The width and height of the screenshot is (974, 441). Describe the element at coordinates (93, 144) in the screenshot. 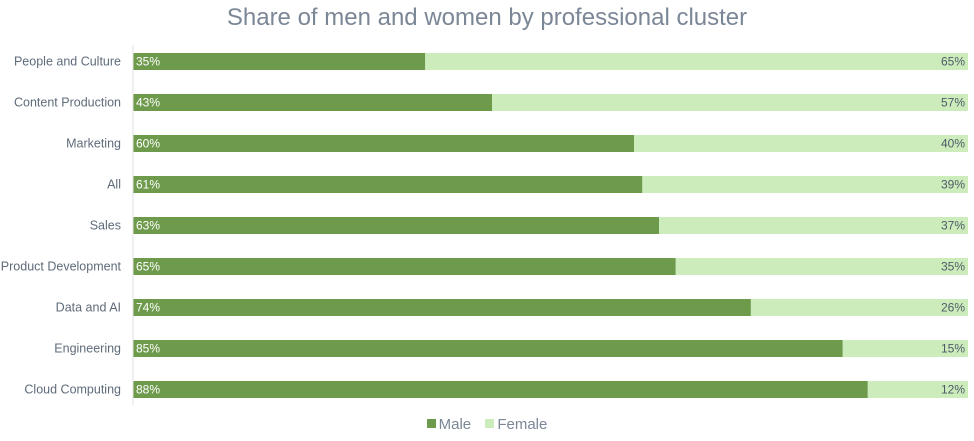

I see `category-label-marketing: Marketing` at that location.